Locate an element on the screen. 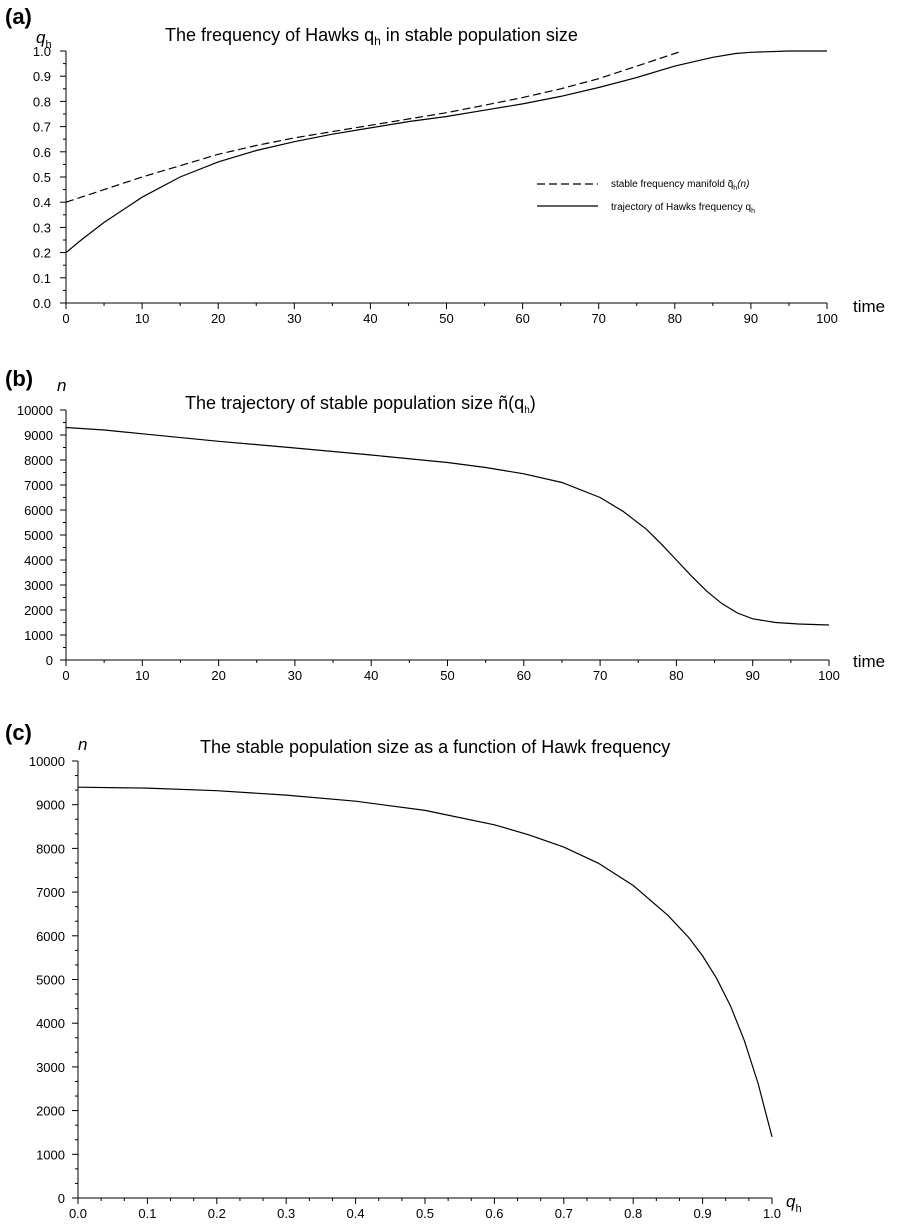  panel-a-ylabel: qh is located at coordinates (44, 39).